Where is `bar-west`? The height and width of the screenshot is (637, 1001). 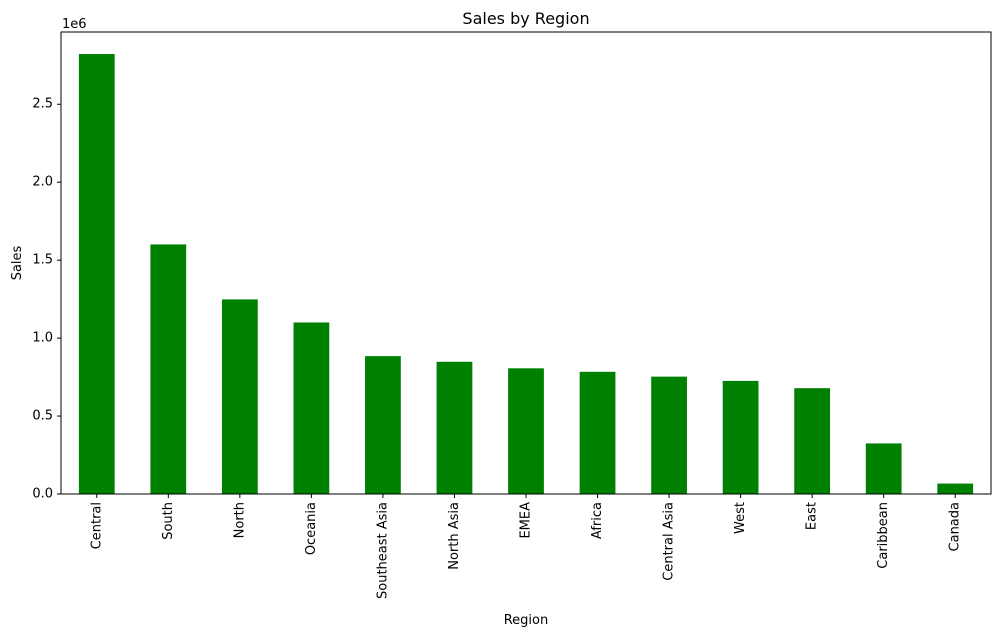 bar-west is located at coordinates (740, 437).